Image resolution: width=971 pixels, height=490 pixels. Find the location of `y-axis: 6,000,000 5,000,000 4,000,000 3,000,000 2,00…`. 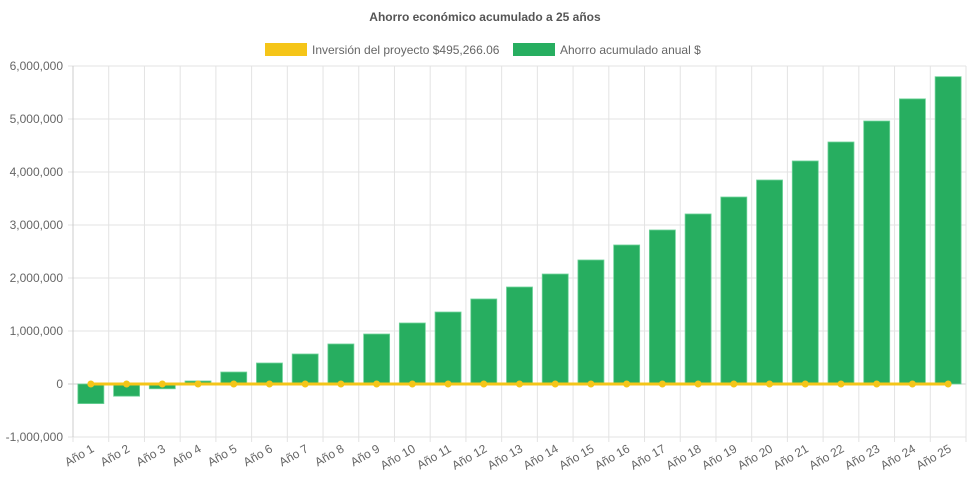

y-axis: 6,000,000 5,000,000 4,000,000 3,000,000 2,00… is located at coordinates (35, 251).